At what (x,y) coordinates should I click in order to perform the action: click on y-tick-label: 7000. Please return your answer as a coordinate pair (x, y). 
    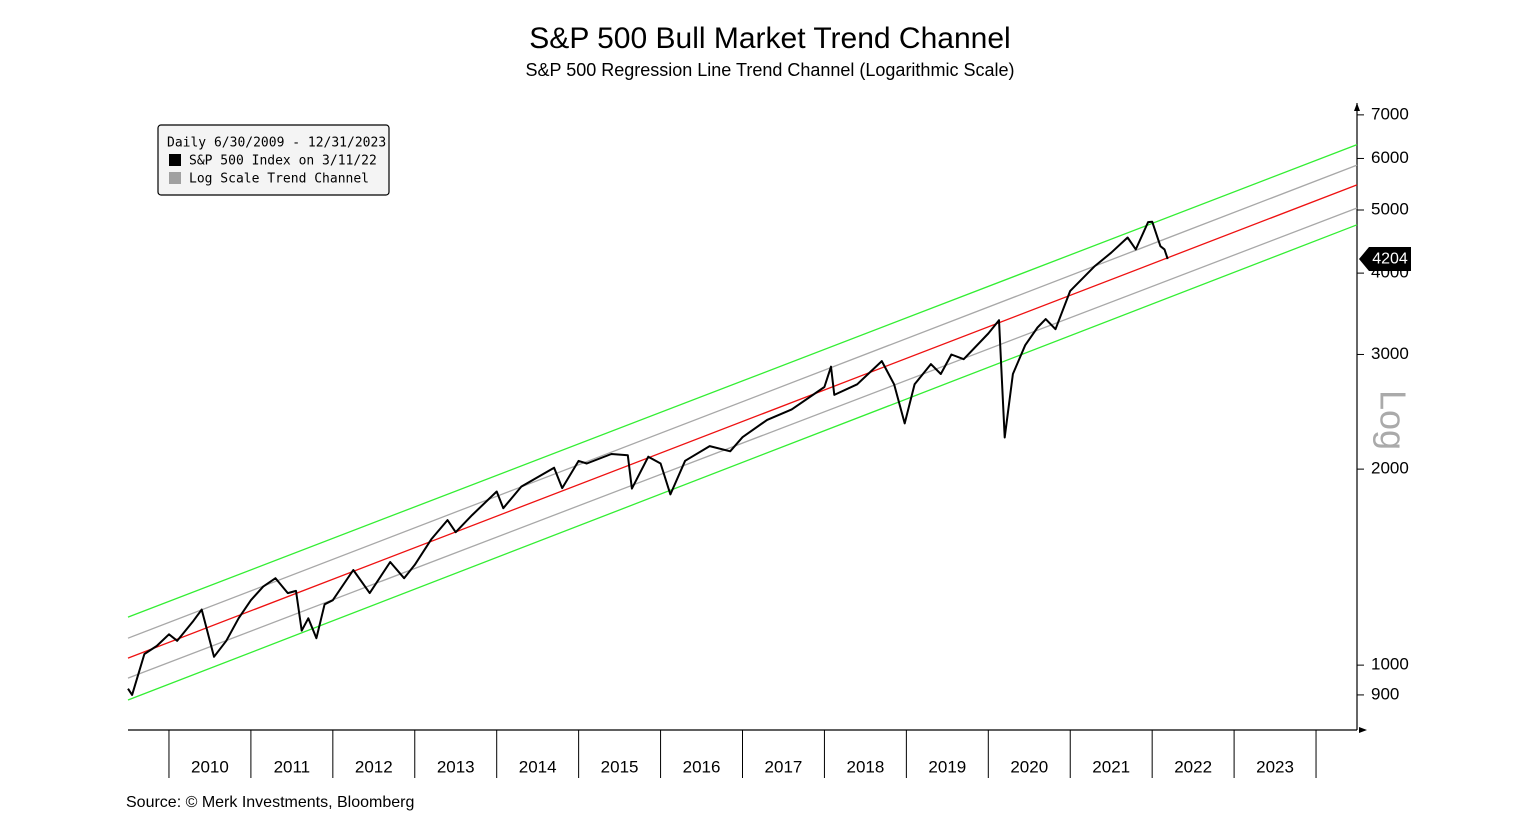
    Looking at the image, I should click on (1390, 113).